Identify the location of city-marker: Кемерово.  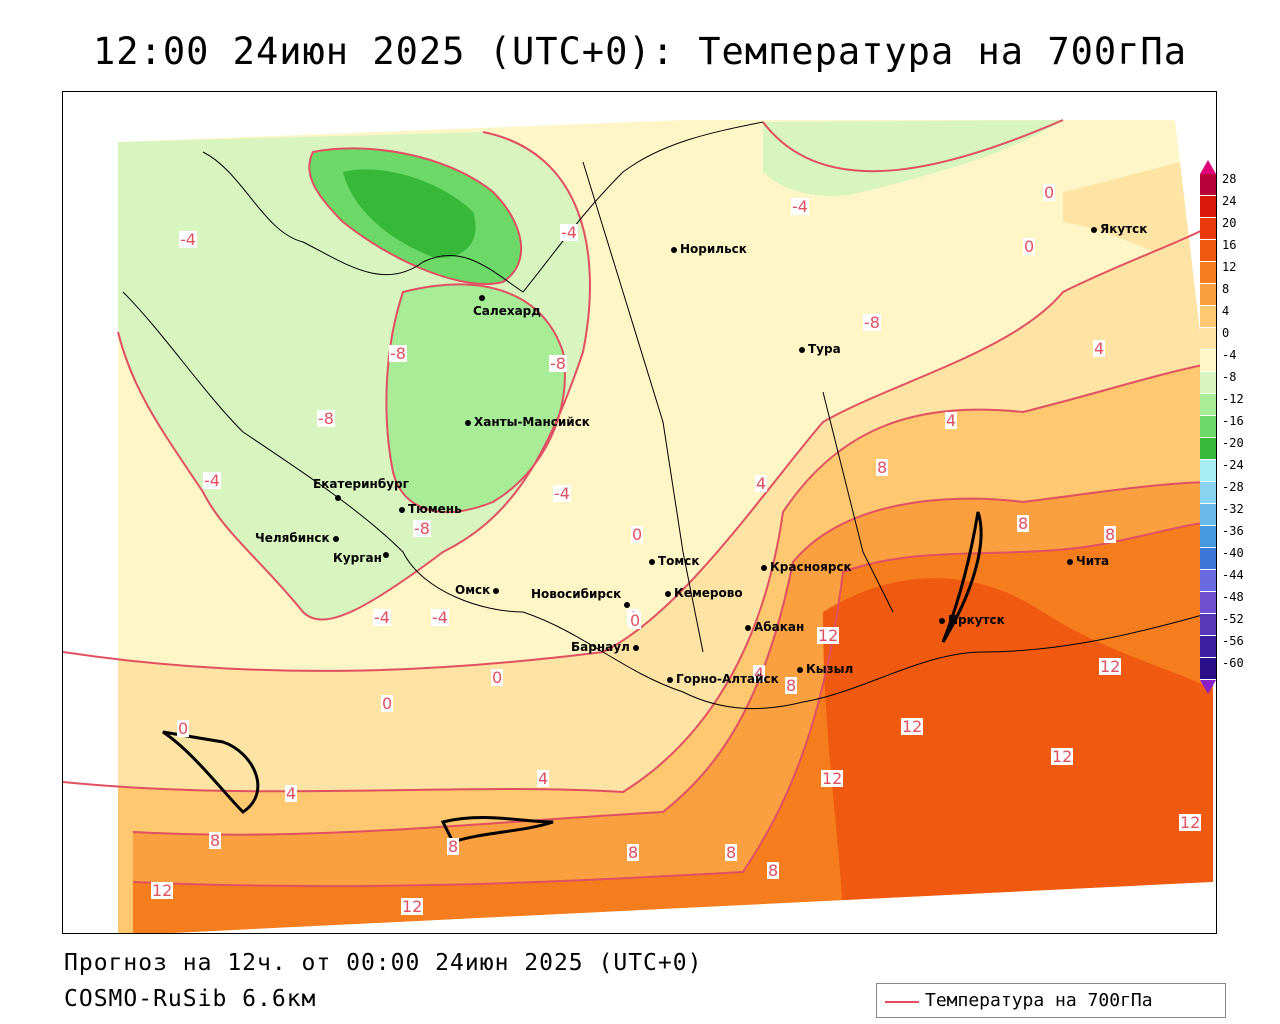
(704, 593).